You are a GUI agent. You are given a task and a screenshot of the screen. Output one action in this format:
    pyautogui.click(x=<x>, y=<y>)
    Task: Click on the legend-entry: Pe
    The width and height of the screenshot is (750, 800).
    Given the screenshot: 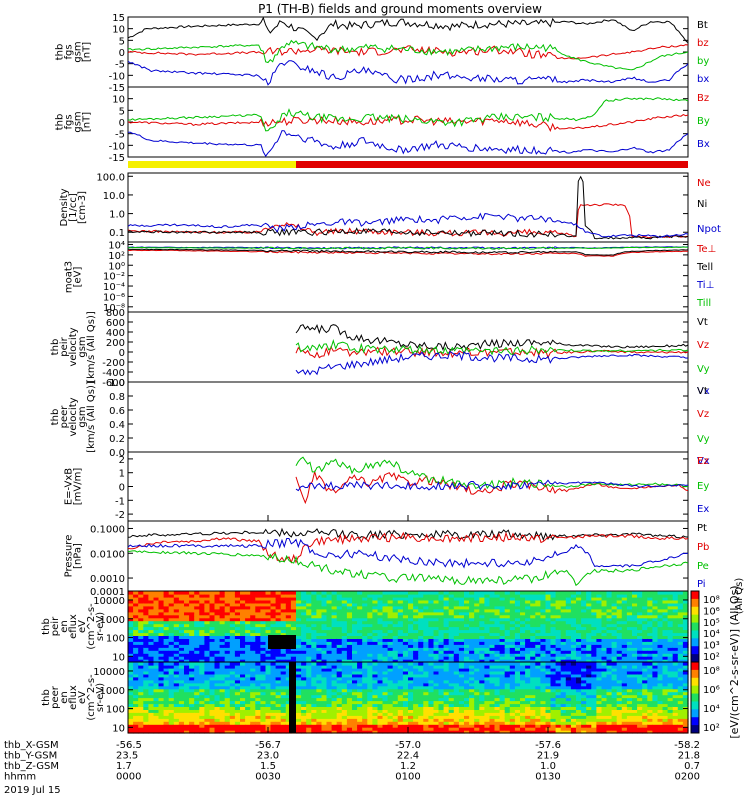 What is the action you would take?
    pyautogui.click(x=703, y=566)
    